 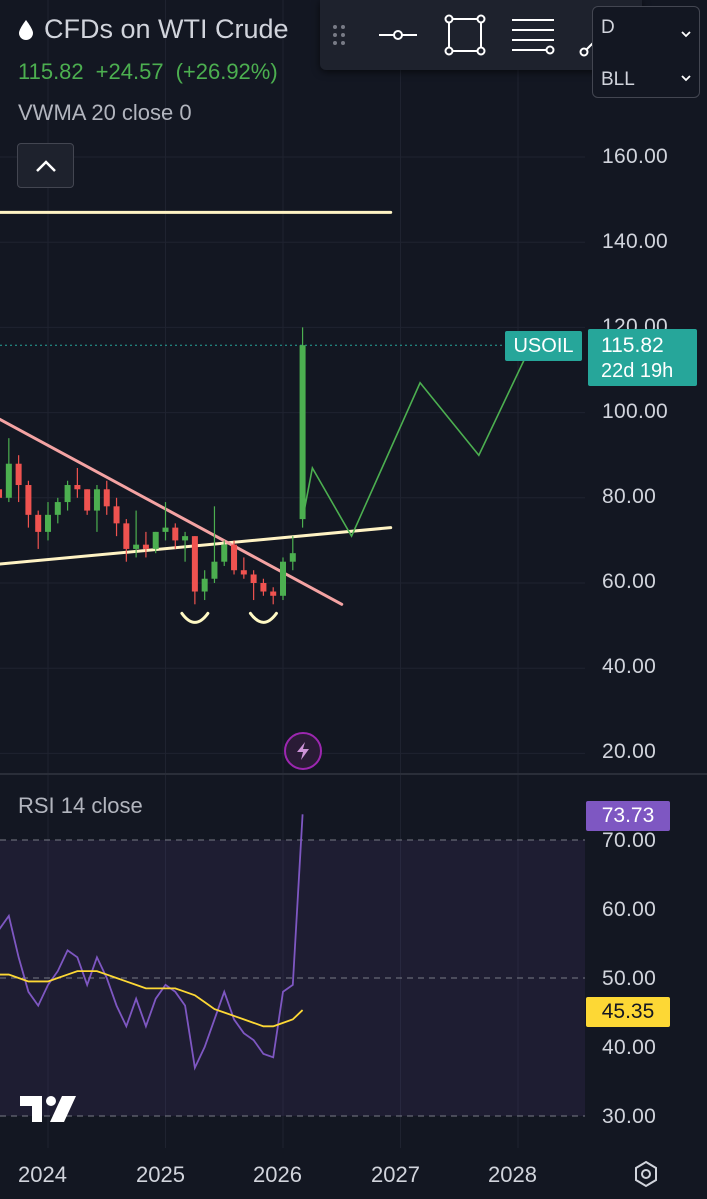 What do you see at coordinates (129, 71) in the screenshot?
I see `change-absolute: +24.57` at bounding box center [129, 71].